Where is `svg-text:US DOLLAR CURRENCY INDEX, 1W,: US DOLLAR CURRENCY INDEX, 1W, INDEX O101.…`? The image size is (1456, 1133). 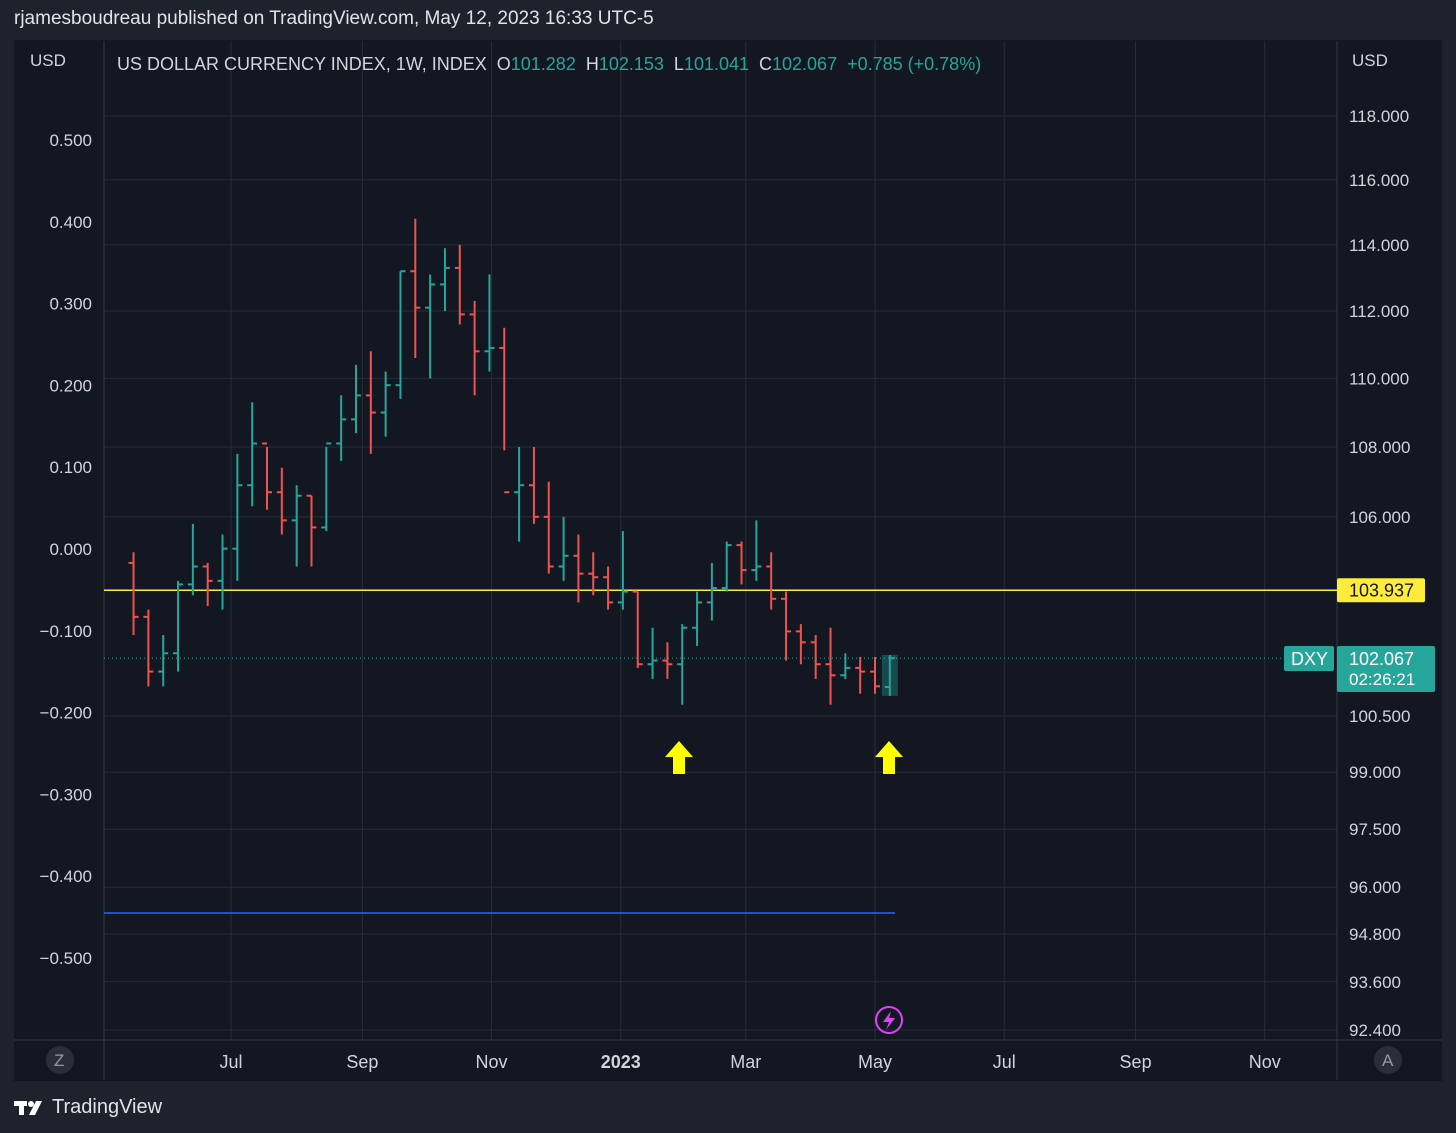
svg-text:US DOLLAR CURRENCY INDEX, 1W,: US DOLLAR CURRENCY INDEX, 1W, INDEX O101.… is located at coordinates (549, 64).